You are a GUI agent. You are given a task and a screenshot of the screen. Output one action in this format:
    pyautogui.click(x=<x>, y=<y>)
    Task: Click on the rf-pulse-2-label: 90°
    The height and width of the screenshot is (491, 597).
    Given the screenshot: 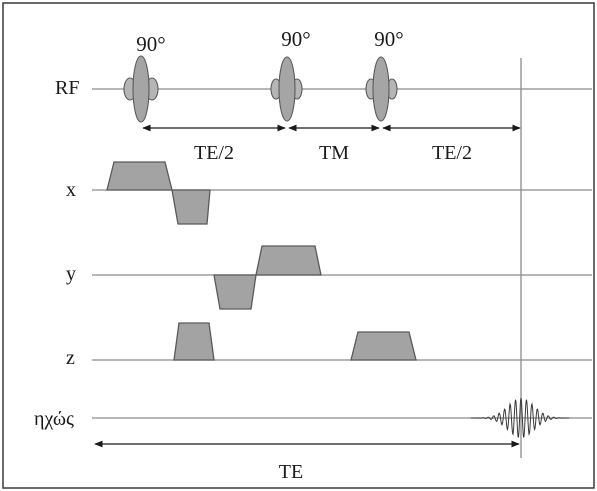 What is the action you would take?
    pyautogui.click(x=295, y=39)
    